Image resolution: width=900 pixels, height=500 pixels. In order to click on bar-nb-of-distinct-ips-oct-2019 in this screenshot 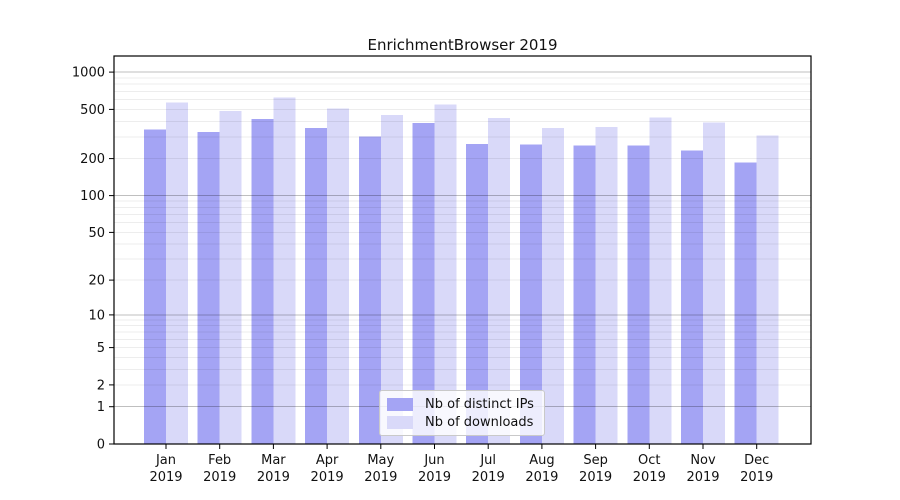, I will do `click(638, 294)`.